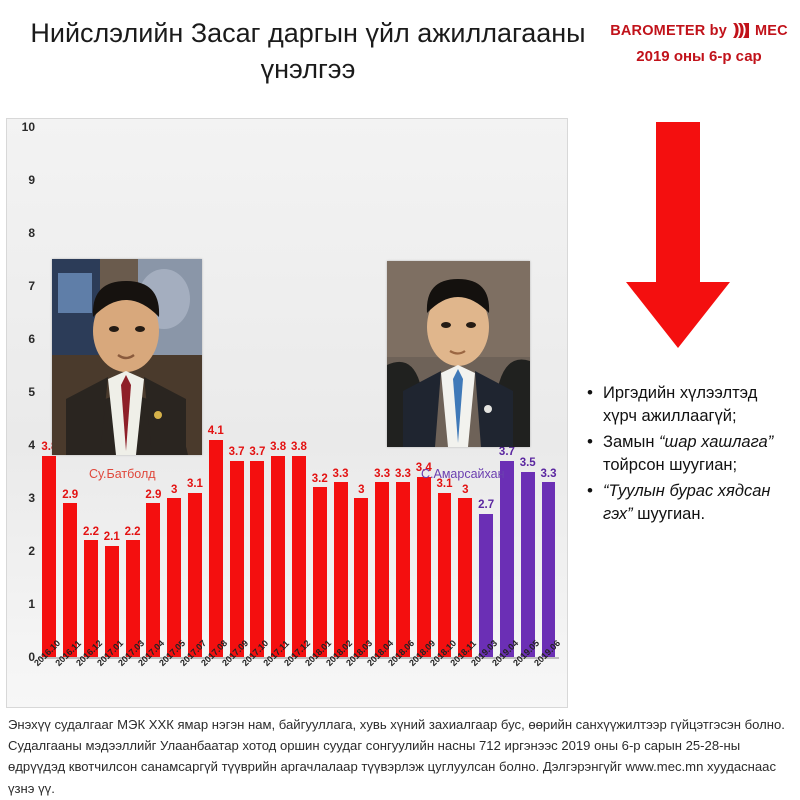 The width and height of the screenshot is (800, 800). What do you see at coordinates (527, 463) in the screenshot?
I see `bar-value-label: 3.5` at bounding box center [527, 463].